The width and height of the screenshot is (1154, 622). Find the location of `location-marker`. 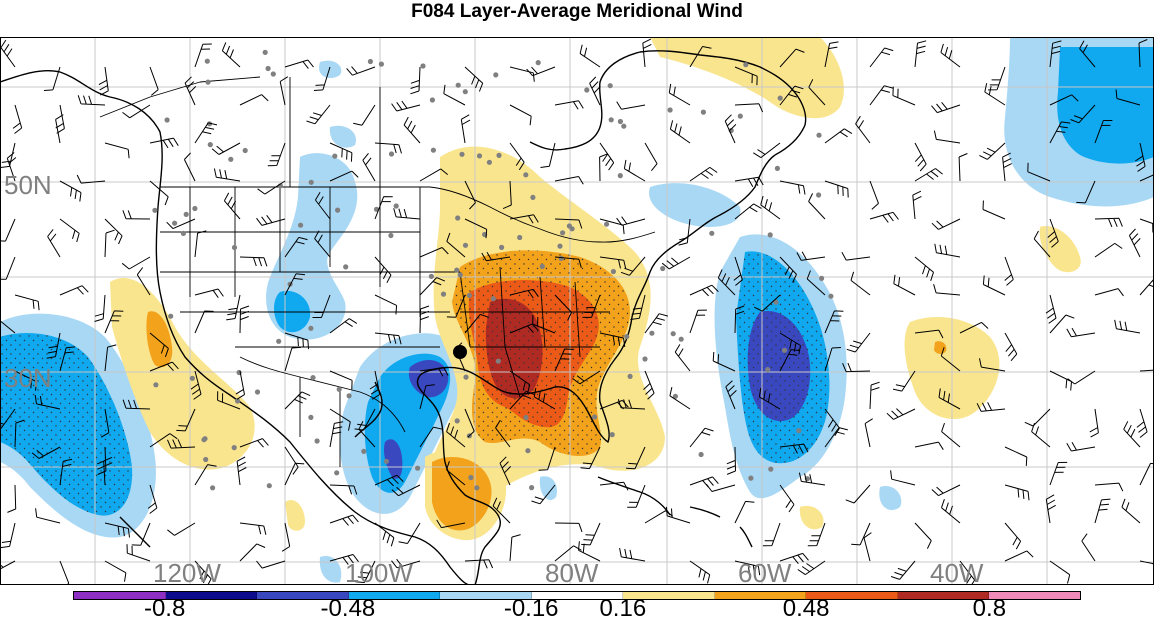

location-marker is located at coordinates (460, 352).